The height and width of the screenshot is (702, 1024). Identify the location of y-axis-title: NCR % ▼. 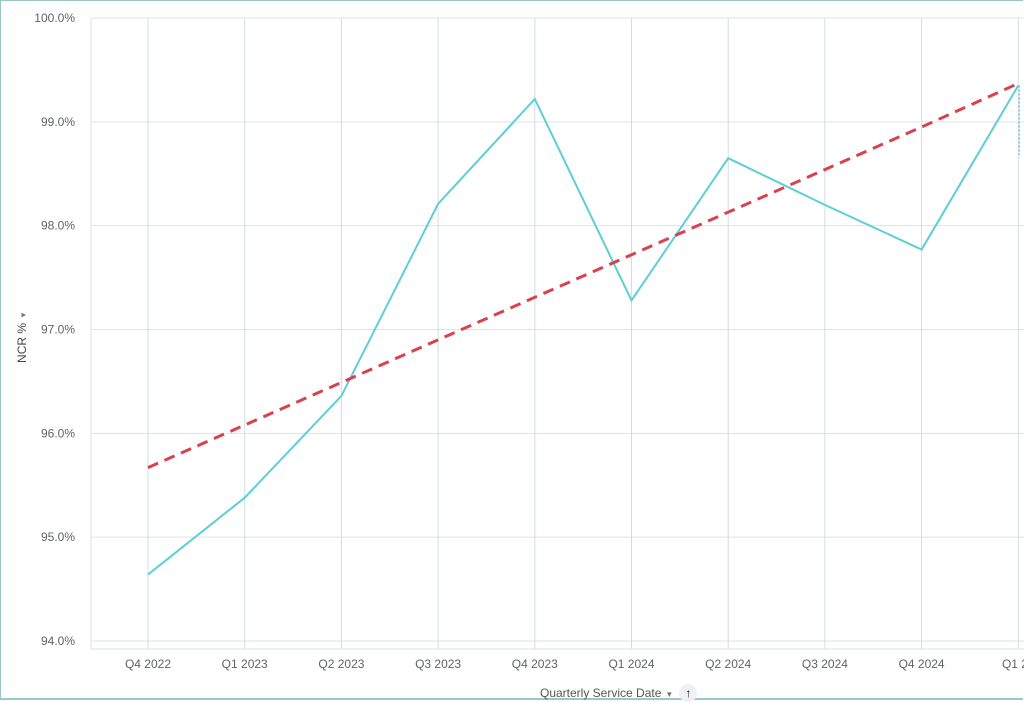
(22, 337).